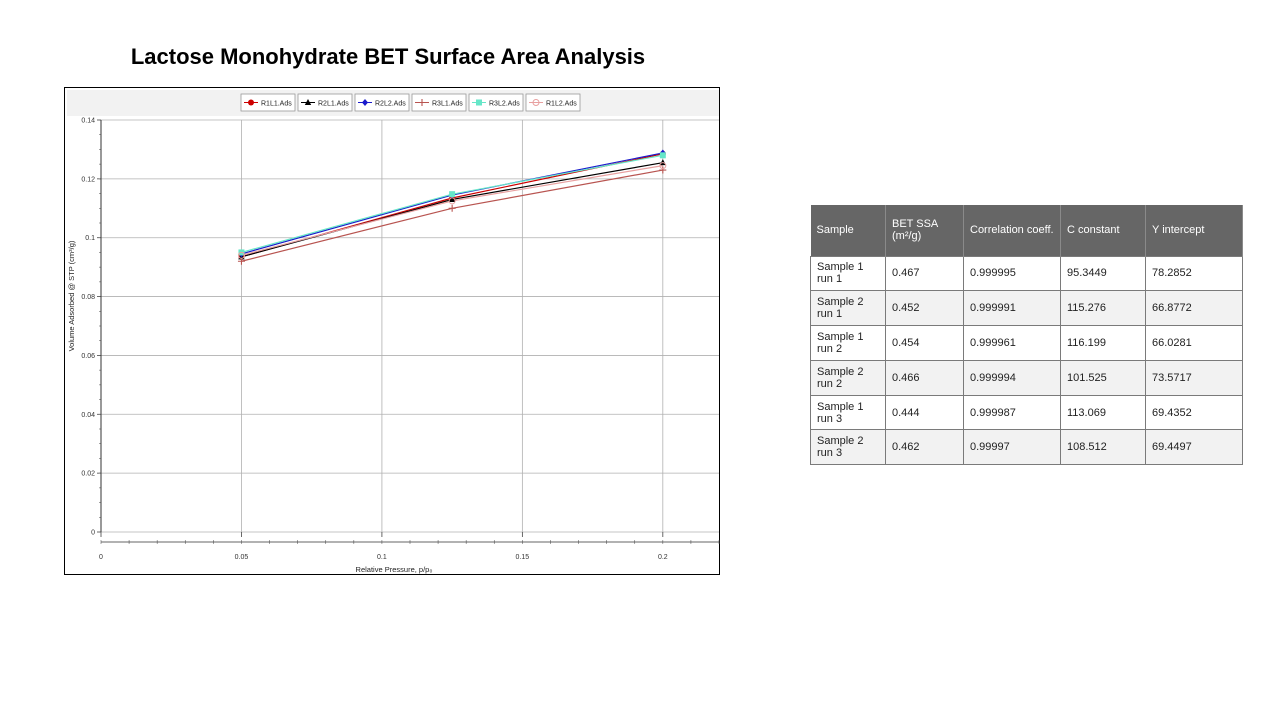 The image size is (1280, 720). What do you see at coordinates (1012, 343) in the screenshot?
I see `cell-correlation: 0.999961` at bounding box center [1012, 343].